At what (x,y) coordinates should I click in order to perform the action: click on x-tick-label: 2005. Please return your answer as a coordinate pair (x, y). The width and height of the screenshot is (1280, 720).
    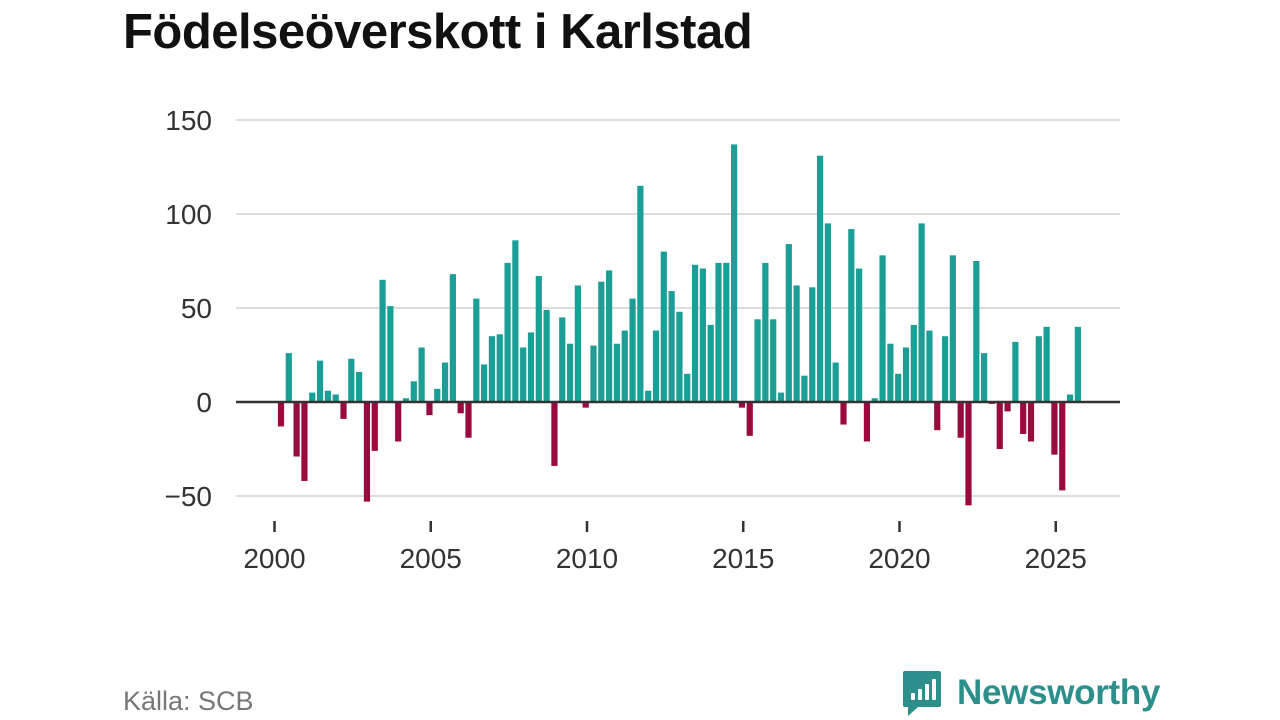
    Looking at the image, I should click on (431, 558).